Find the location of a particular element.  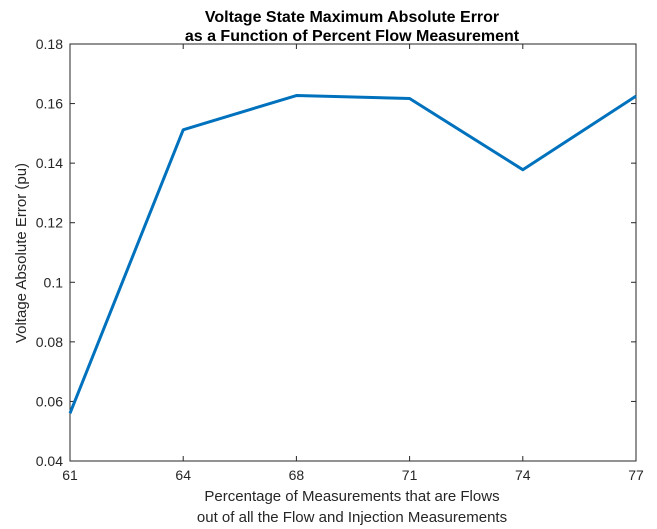

y-tick-label: 0.12 is located at coordinates (49, 223).